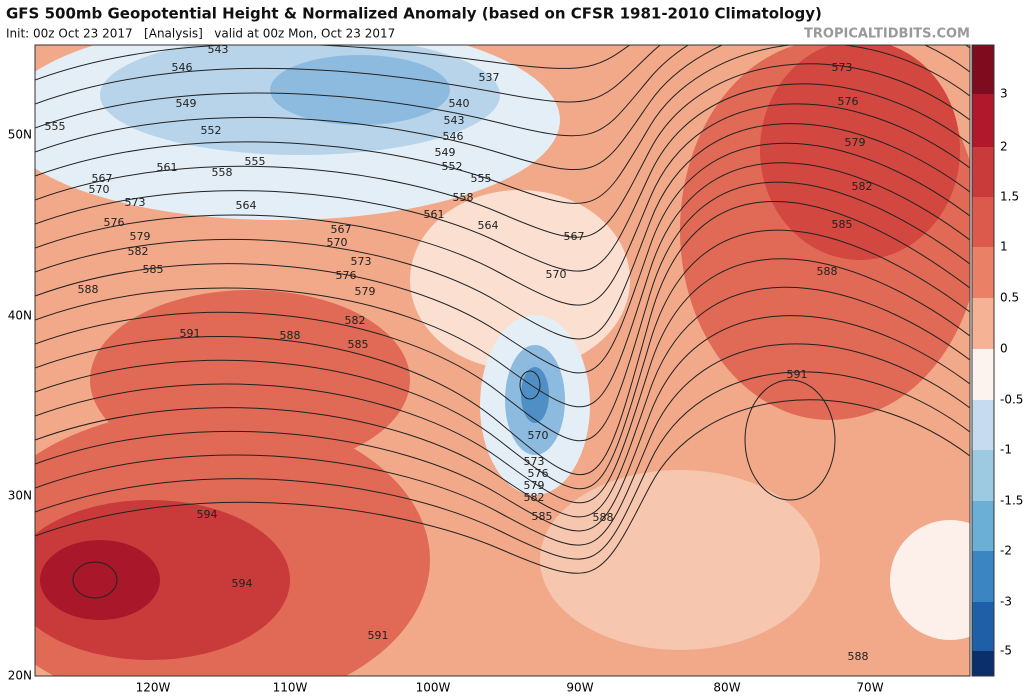 The height and width of the screenshot is (700, 1024). I want to click on site: TROPICALTIDBITS.COM, so click(887, 34).